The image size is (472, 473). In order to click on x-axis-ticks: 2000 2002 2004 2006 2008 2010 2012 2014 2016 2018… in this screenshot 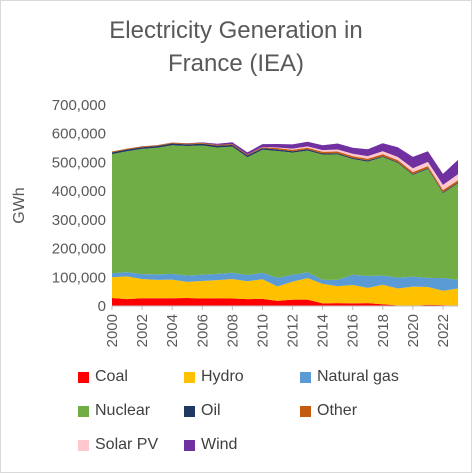, I will do `click(278, 326)`.